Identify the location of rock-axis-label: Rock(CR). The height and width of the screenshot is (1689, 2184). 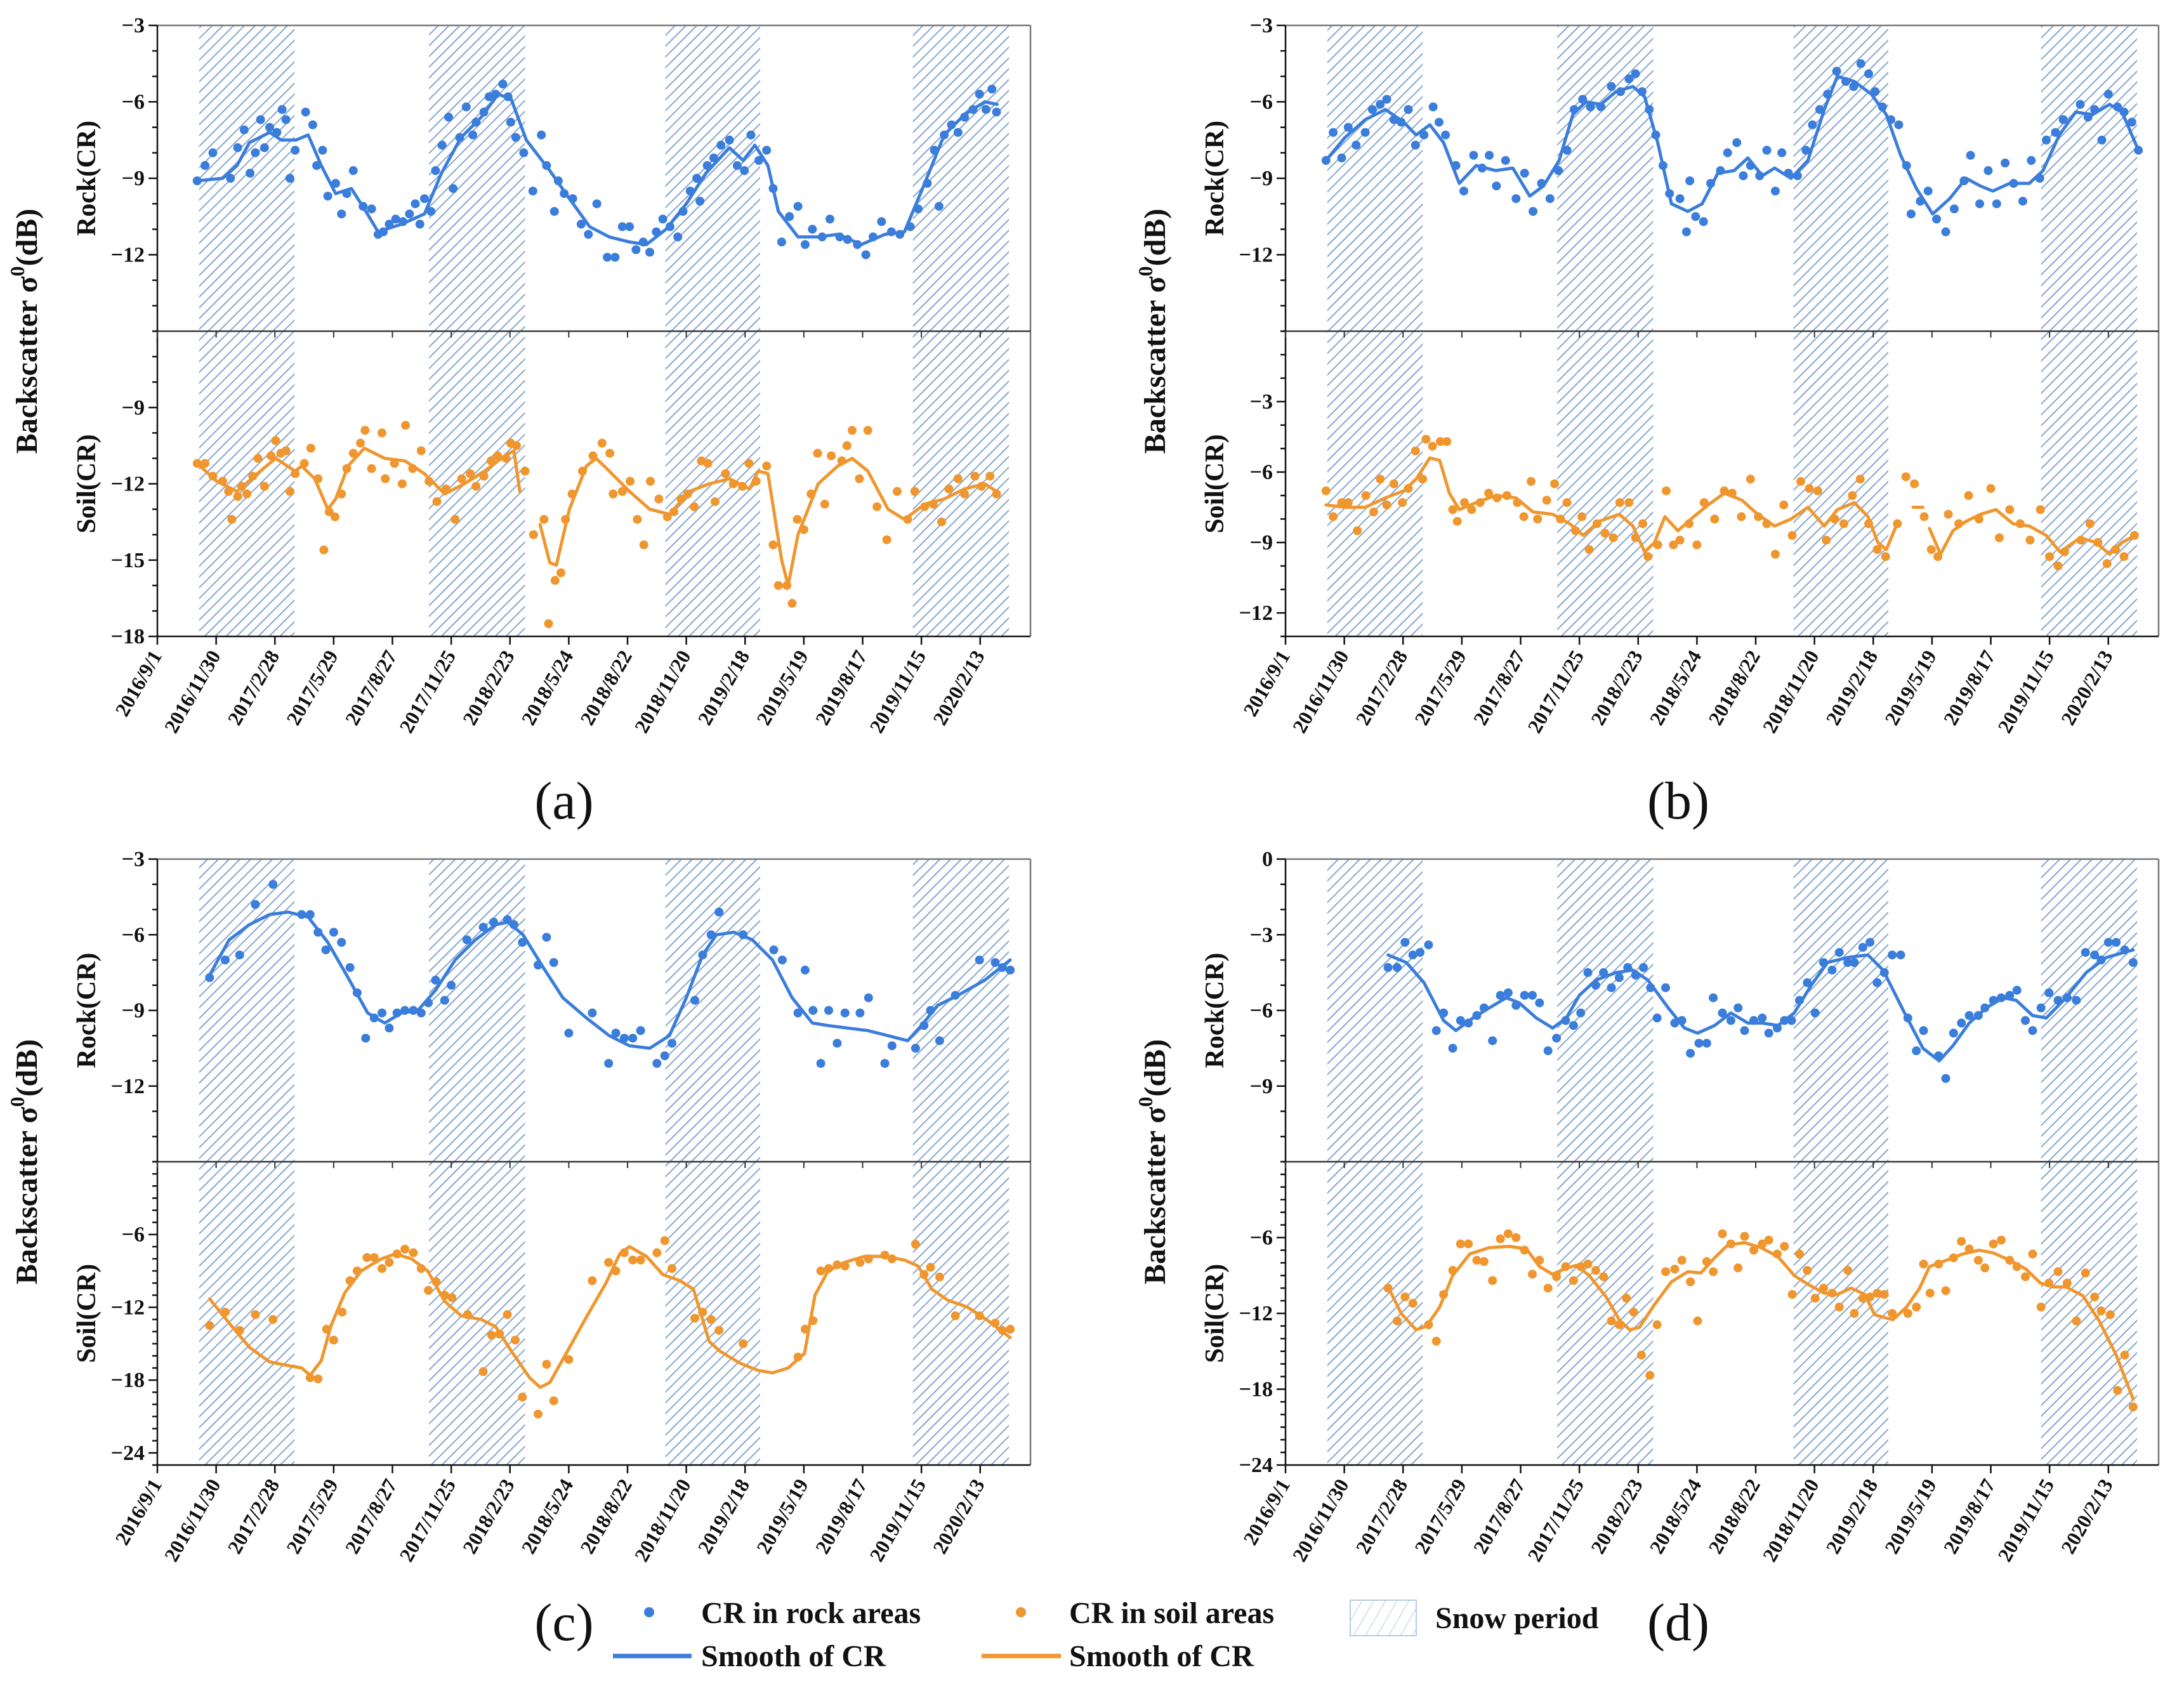
(87, 1011).